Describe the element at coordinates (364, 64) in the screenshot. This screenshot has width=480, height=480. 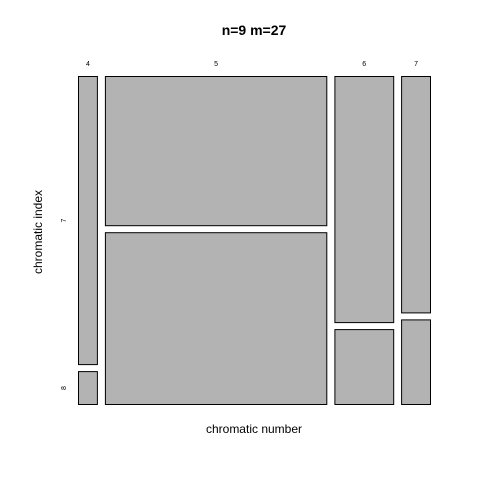
I see `column-label-6: 6` at that location.